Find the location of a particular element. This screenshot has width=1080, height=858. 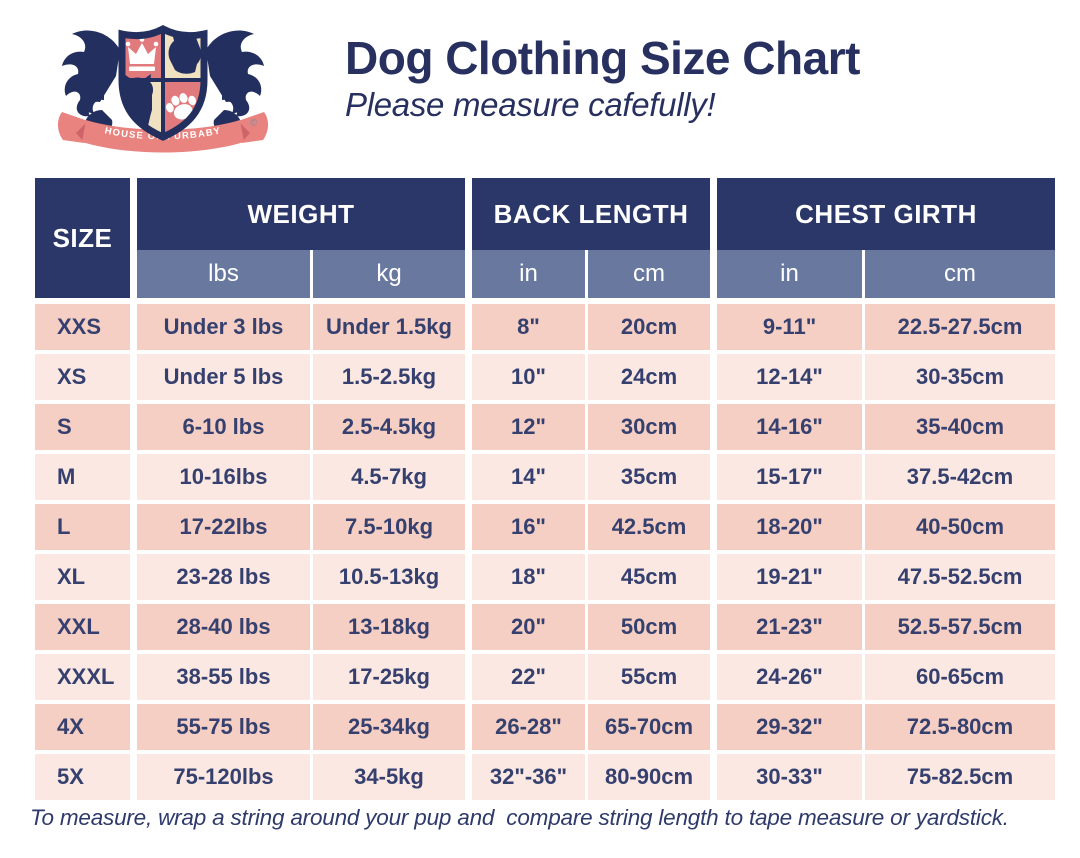

back-length-cm-cell: 35cm is located at coordinates (652, 479).